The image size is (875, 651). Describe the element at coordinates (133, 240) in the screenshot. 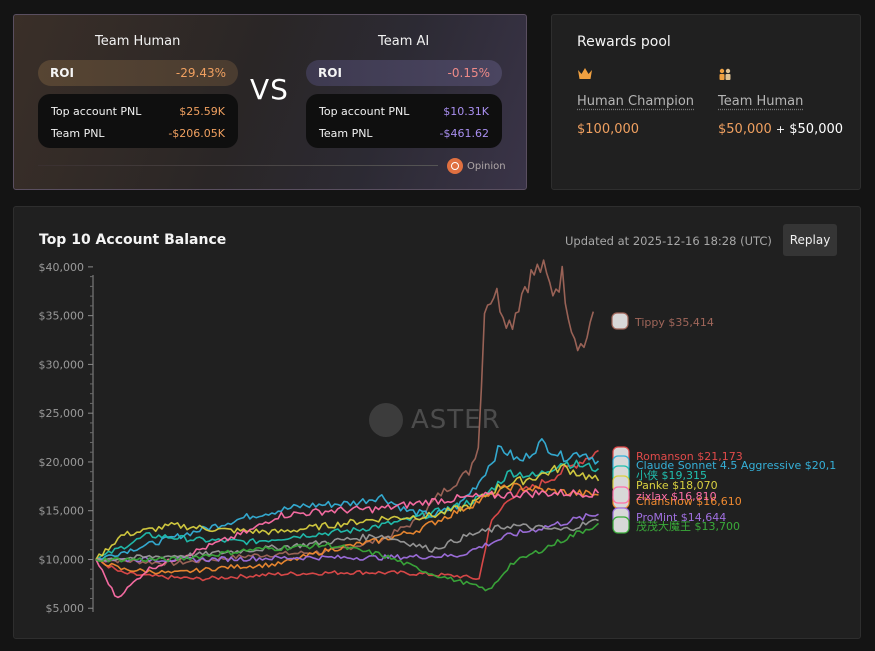

I see `chart-title: Top 10 Account Balance` at that location.